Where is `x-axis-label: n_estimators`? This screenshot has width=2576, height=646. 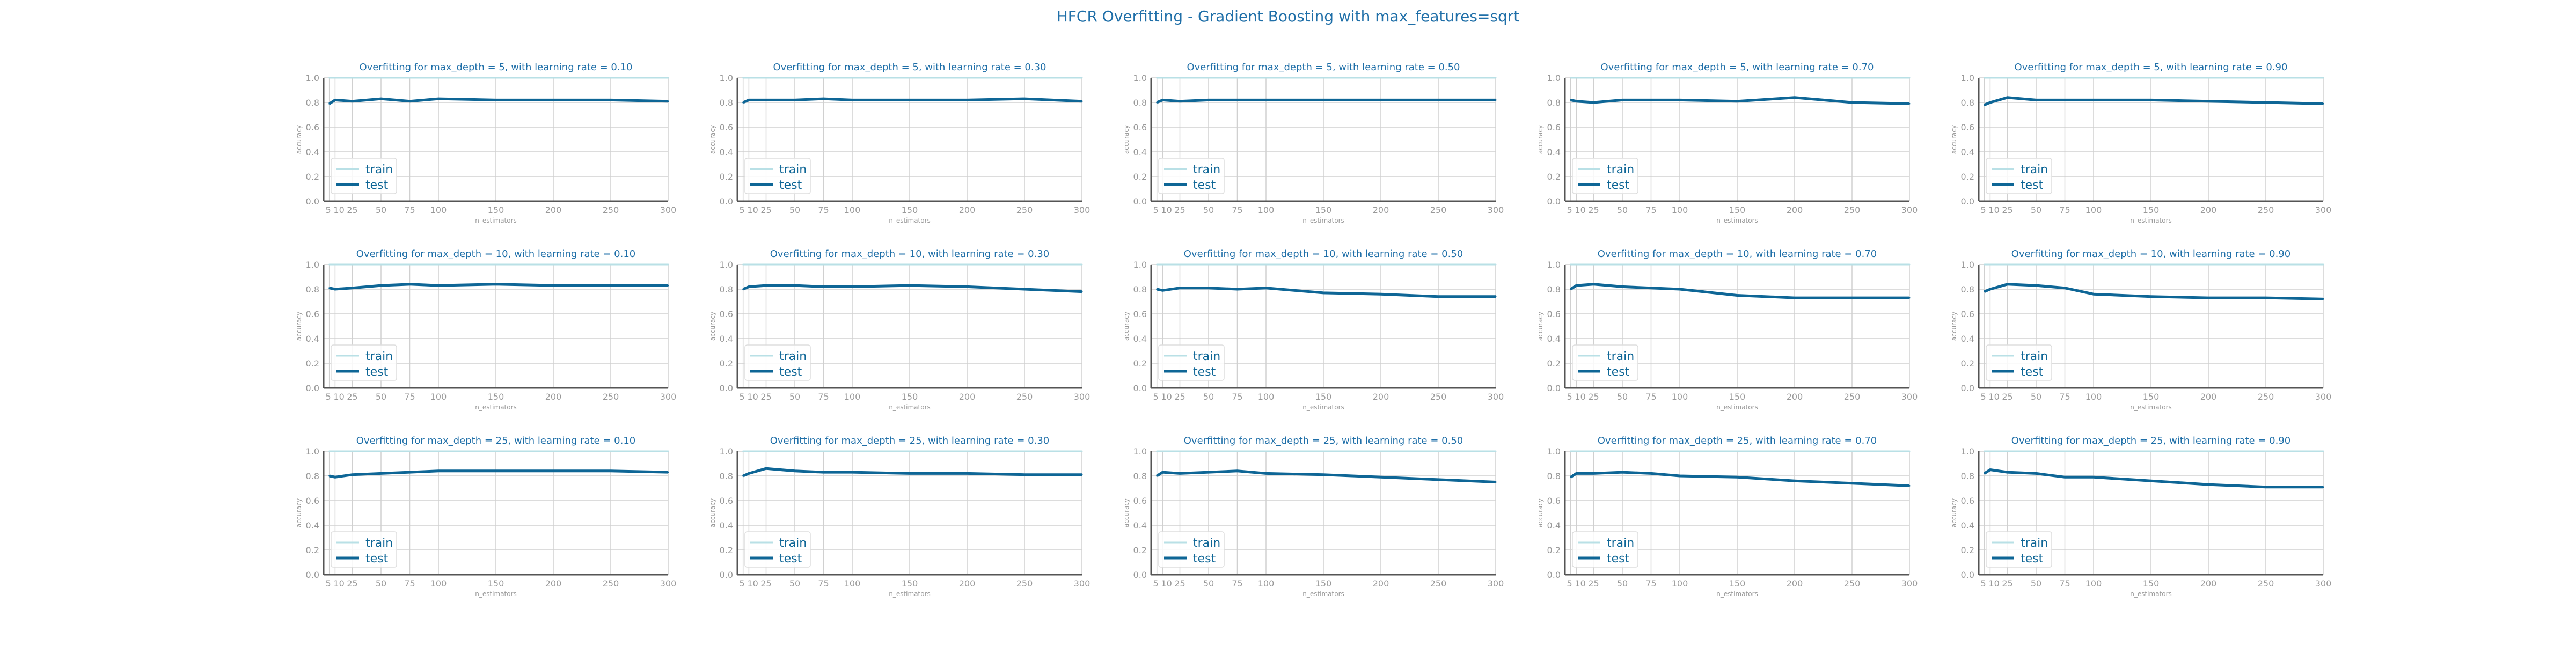 x-axis-label: n_estimators is located at coordinates (496, 594).